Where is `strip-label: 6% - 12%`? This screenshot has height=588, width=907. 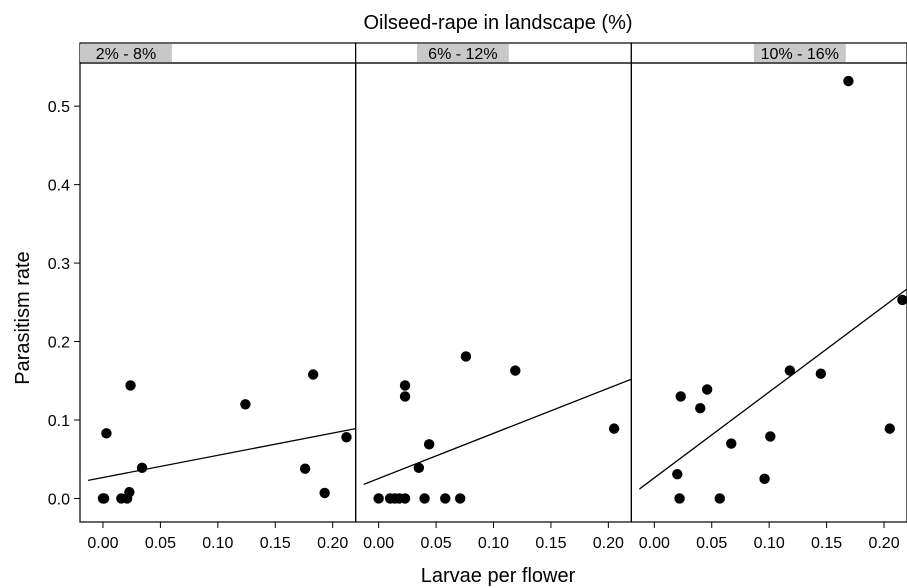
strip-label: 6% - 12% is located at coordinates (462, 54).